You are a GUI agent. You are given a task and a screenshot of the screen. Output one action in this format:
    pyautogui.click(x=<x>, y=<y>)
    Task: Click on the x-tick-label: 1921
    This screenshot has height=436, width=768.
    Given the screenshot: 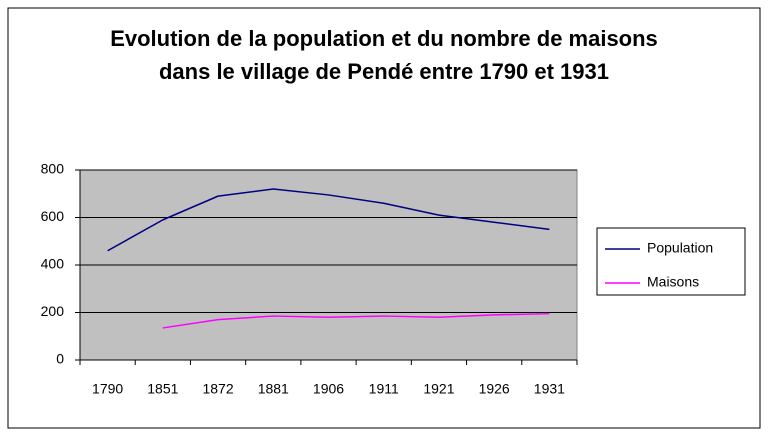 What is the action you would take?
    pyautogui.click(x=438, y=389)
    